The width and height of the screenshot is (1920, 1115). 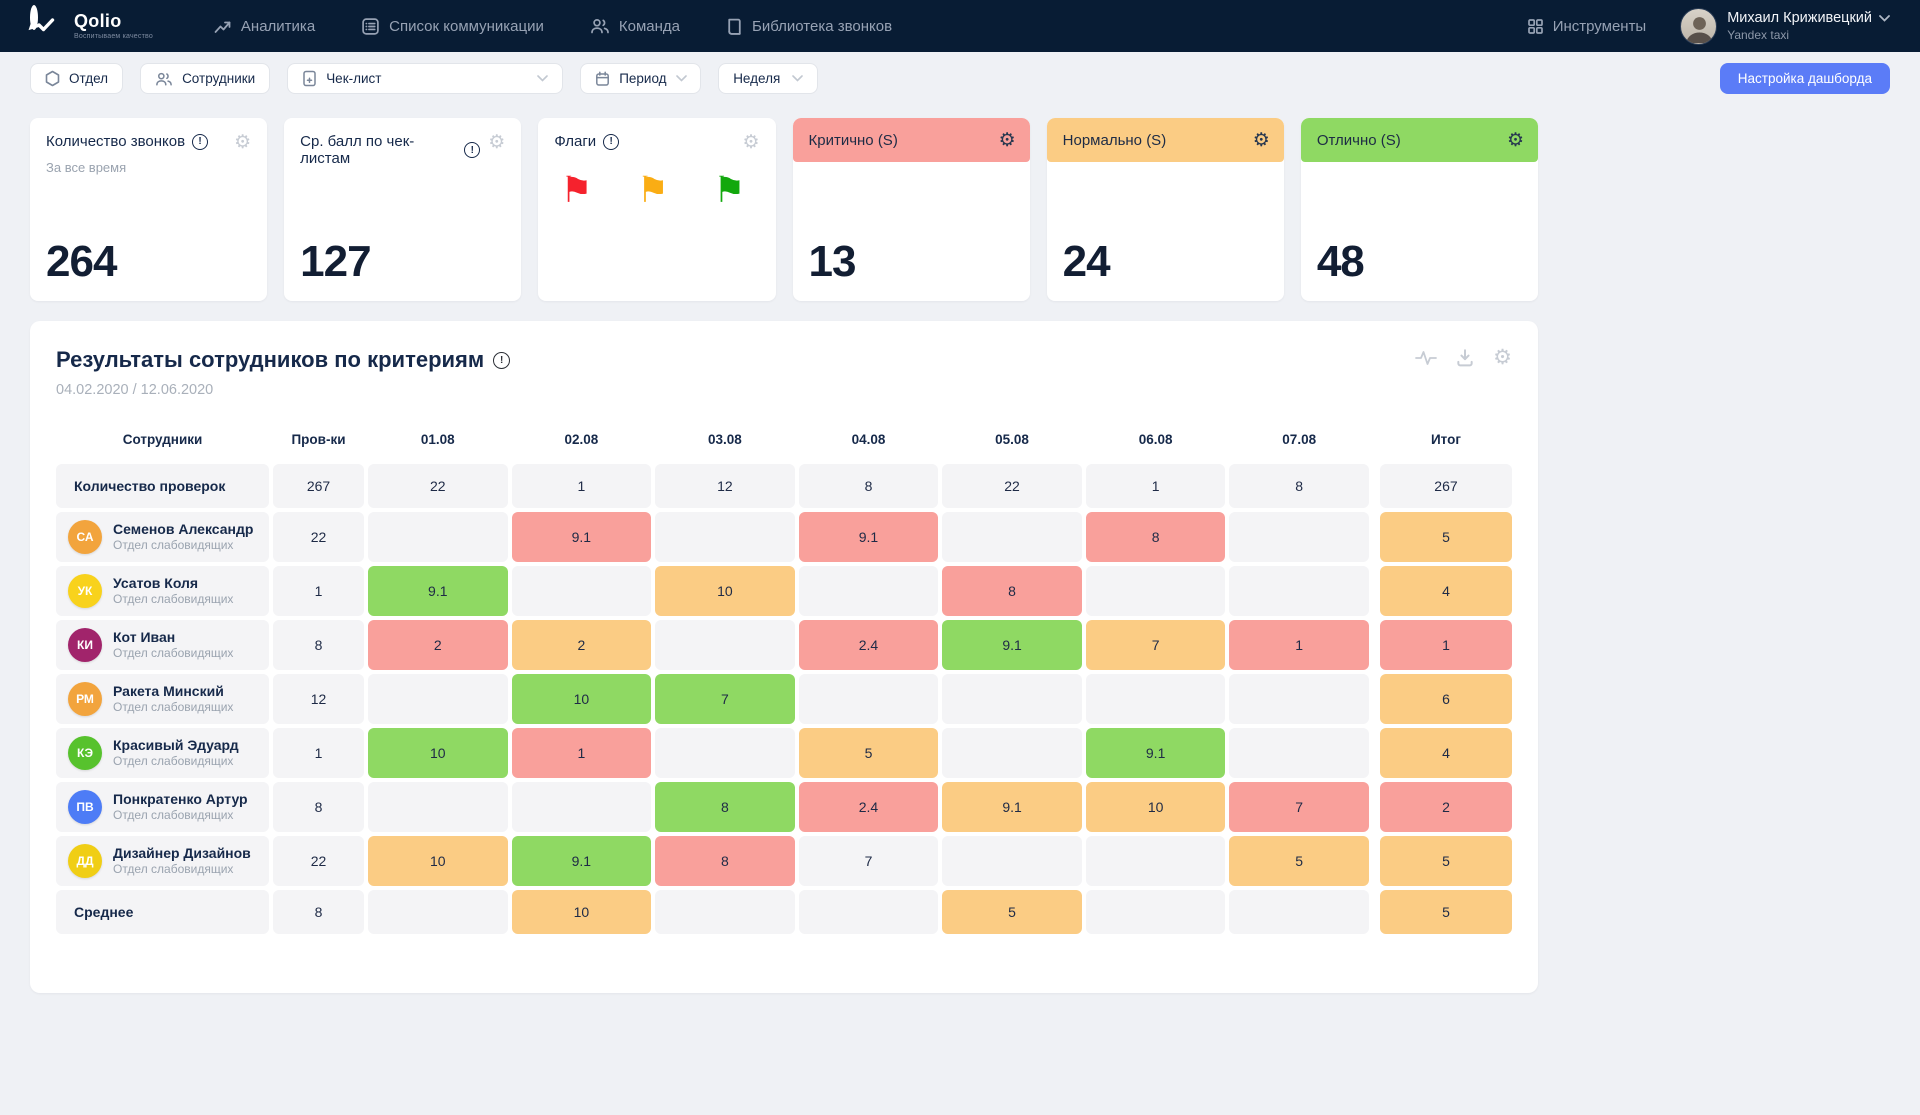 What do you see at coordinates (205, 78) in the screenshot?
I see `employees-filter-button: Сотрудники` at bounding box center [205, 78].